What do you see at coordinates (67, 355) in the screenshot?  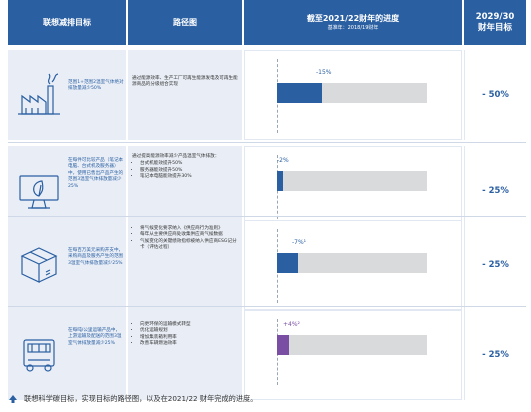 I see `goal-cell: 在每吨/公里运输产品中，上游运输及配送的范围3温室气体排放量减少25%` at bounding box center [67, 355].